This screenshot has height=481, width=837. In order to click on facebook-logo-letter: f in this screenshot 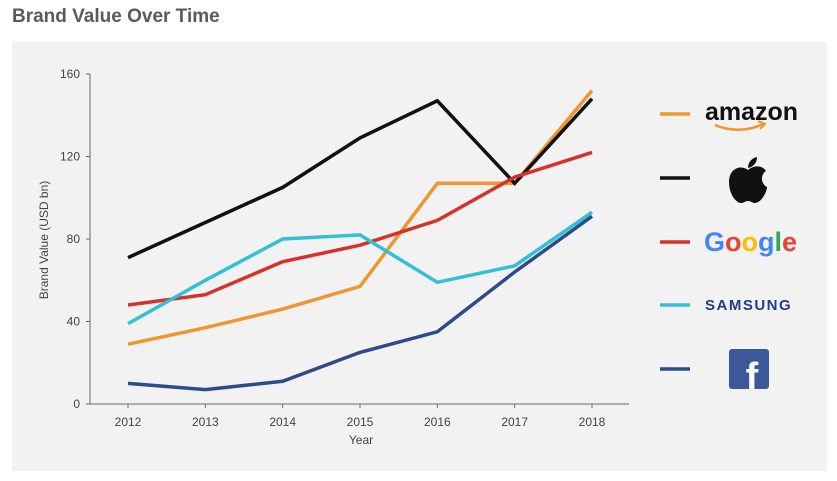, I will do `click(752, 377)`.